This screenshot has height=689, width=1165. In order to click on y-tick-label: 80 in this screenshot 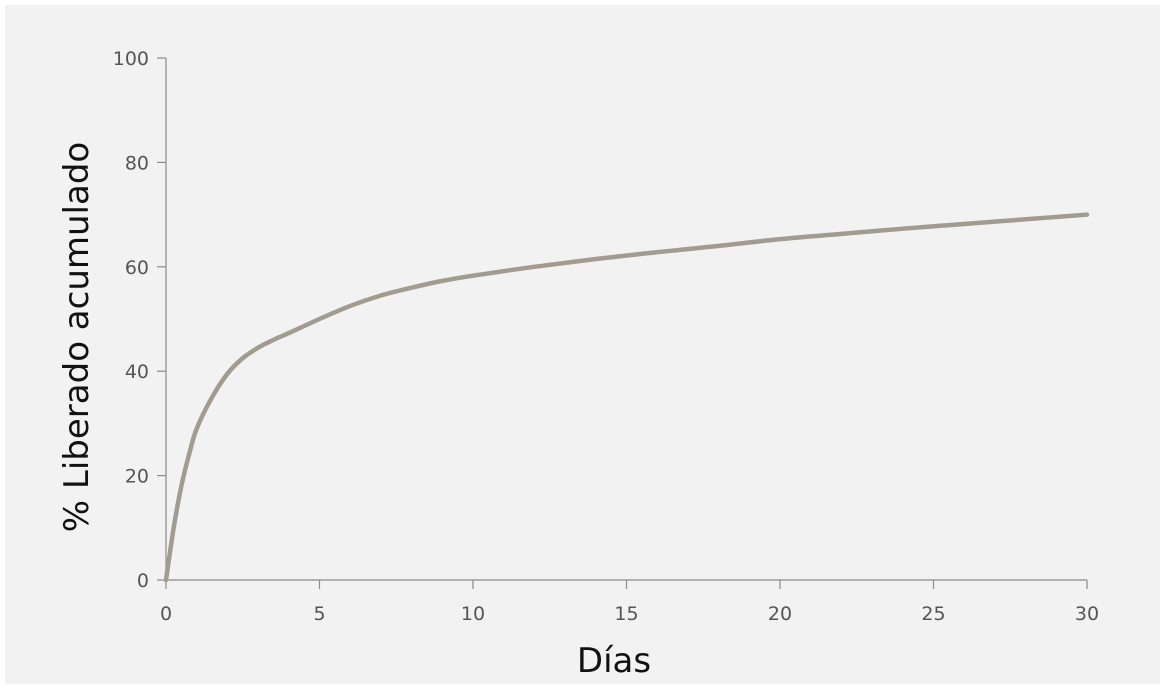, I will do `click(137, 163)`.